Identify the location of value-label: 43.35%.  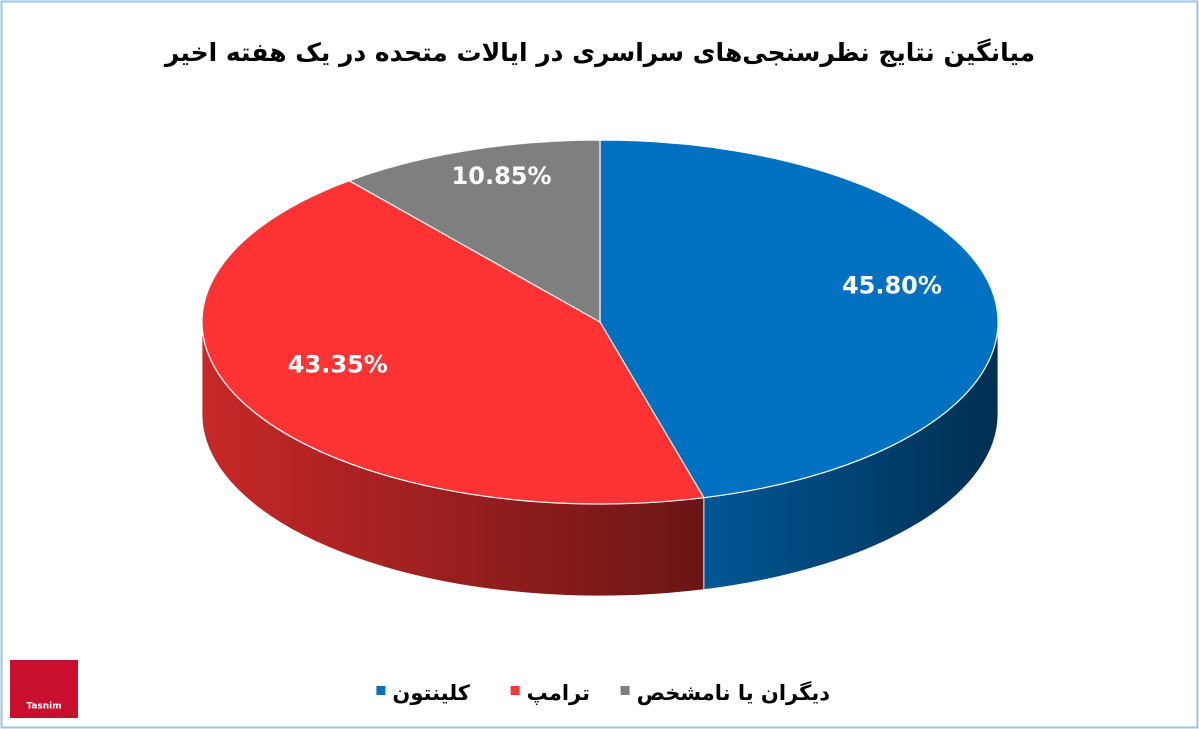
(338, 364).